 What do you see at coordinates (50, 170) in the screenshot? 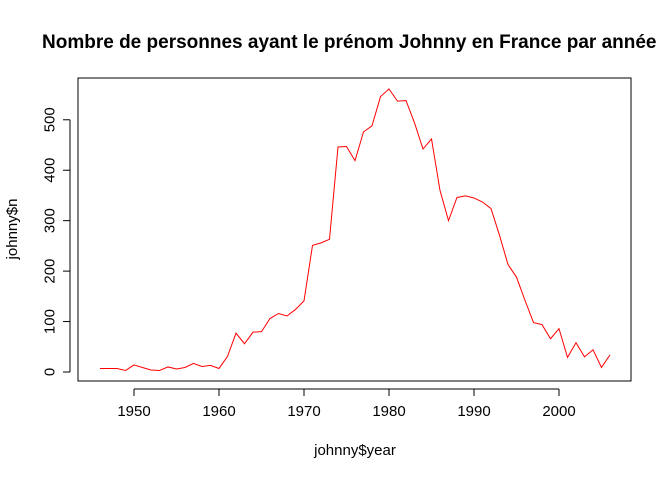
I see `y-tick-label: 400` at bounding box center [50, 170].